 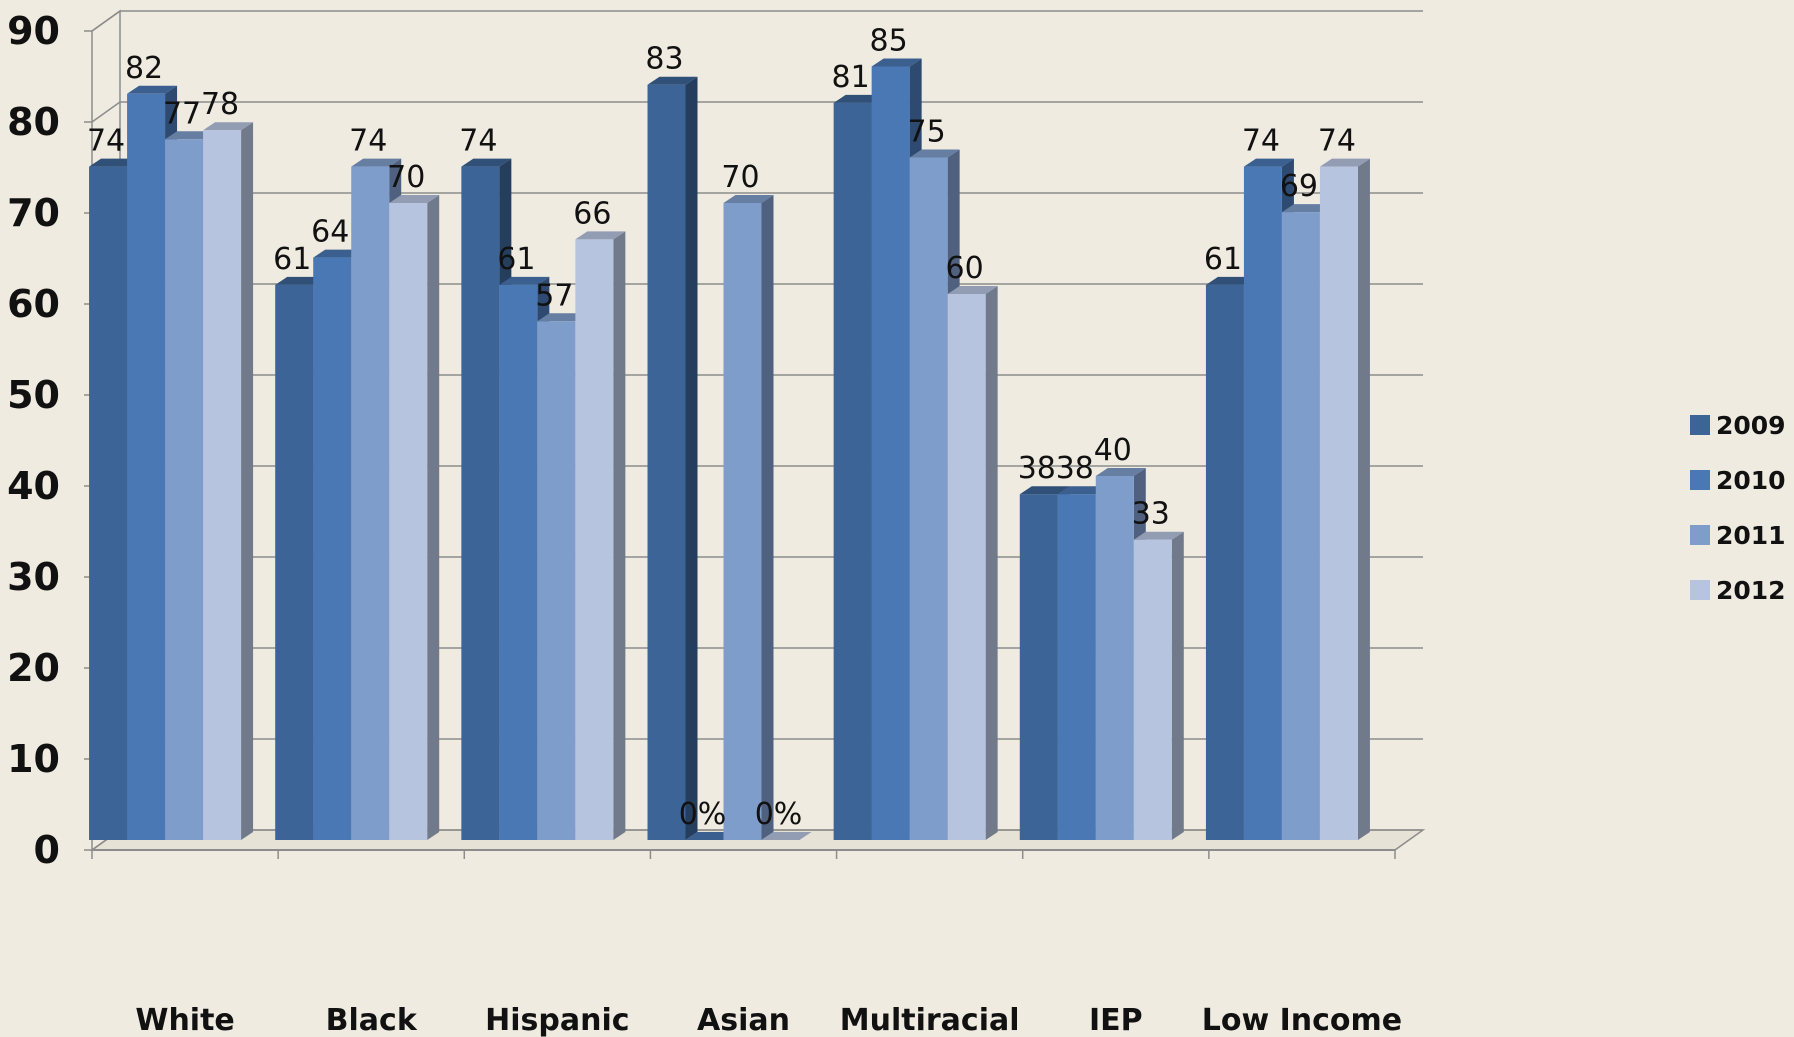 I want to click on data-label: 69, so click(x=1299, y=186).